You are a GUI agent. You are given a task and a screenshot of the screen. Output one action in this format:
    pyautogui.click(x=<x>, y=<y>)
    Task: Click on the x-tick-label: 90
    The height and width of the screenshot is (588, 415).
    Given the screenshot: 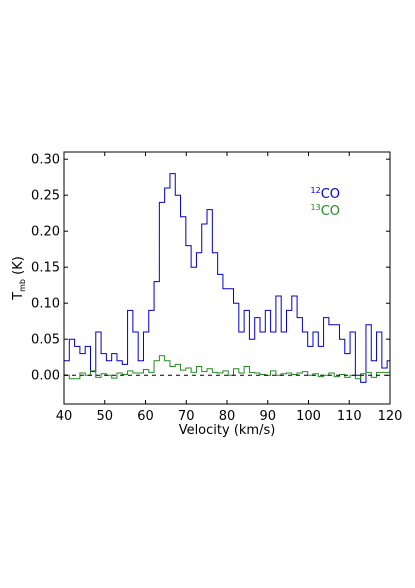 What is the action you would take?
    pyautogui.click(x=267, y=416)
    